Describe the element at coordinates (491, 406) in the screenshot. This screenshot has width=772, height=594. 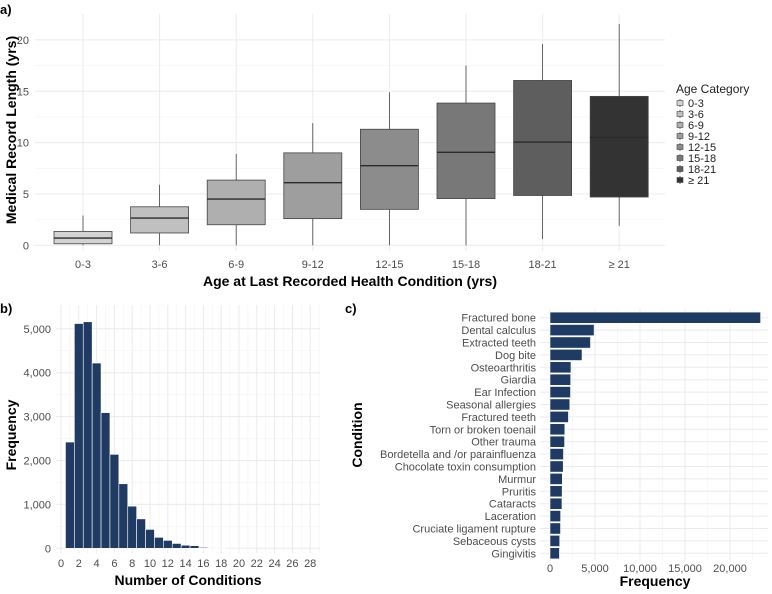
I see `y-tick-label: Seasonal allergies` at that location.